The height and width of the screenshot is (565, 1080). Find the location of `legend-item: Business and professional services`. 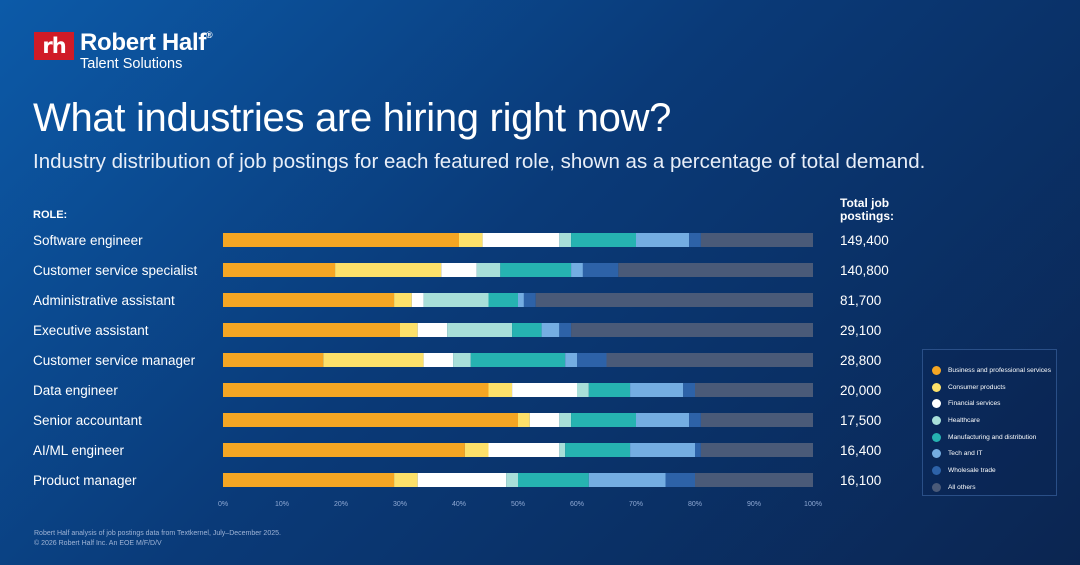

legend-item: Business and professional services is located at coordinates (994, 370).